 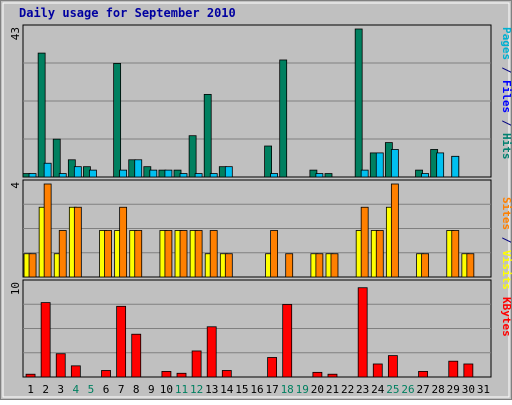 I want to click on x-tick-label-18: 18, so click(x=287, y=389).